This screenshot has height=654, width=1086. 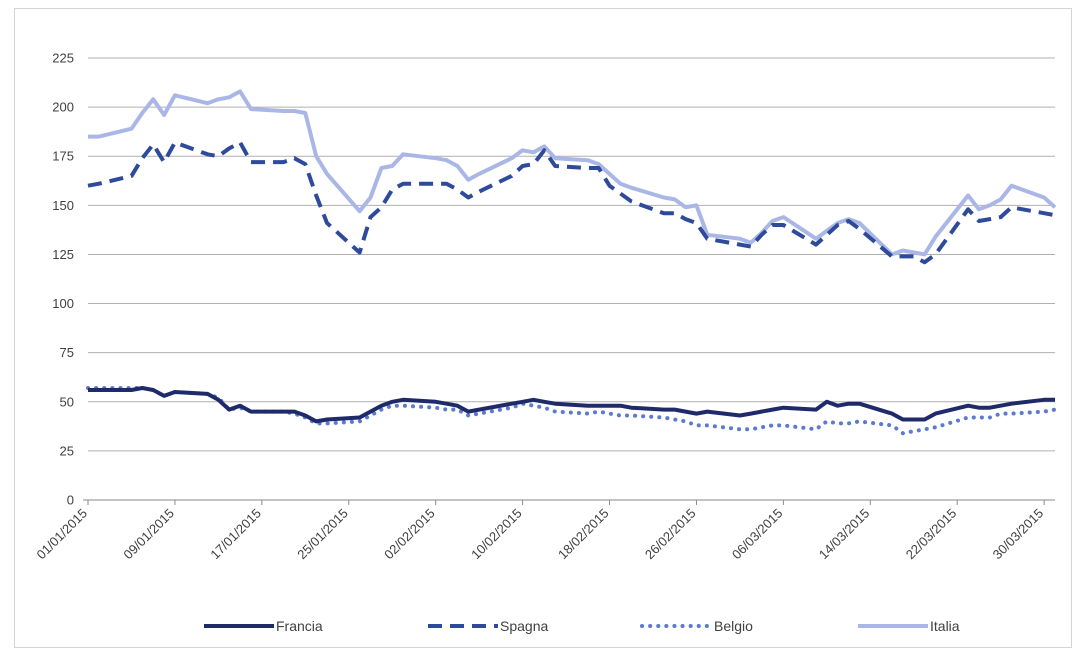 I want to click on x-axis, so click(x=569, y=502).